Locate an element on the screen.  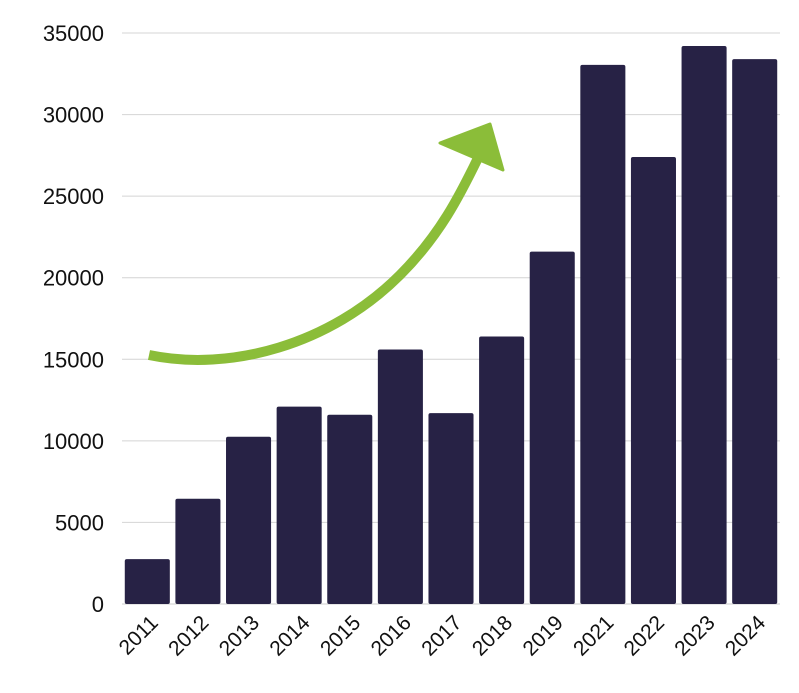
y-tick-label: 25000 is located at coordinates (73, 196).